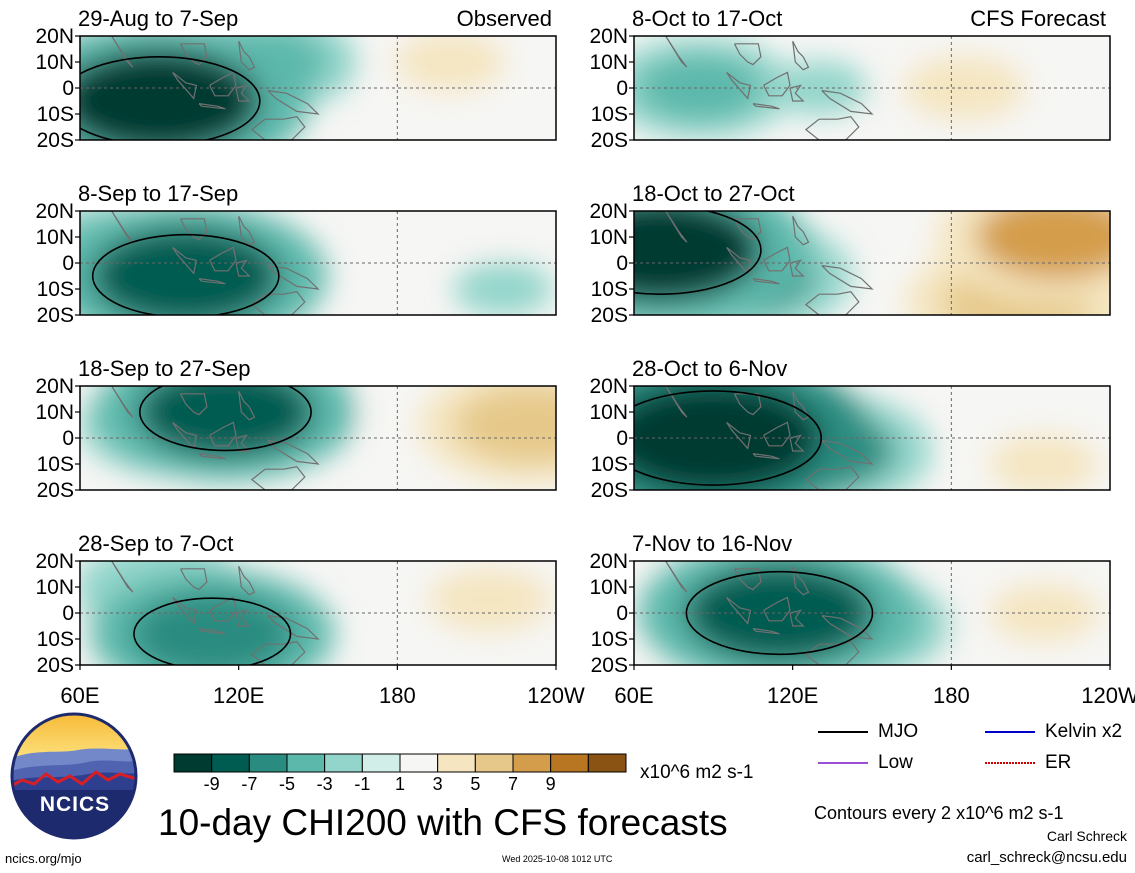 This screenshot has width=1135, height=873. Describe the element at coordinates (713, 193) in the screenshot. I see `panel-title-fcst-2: 18-Oct to 27-Oct` at that location.